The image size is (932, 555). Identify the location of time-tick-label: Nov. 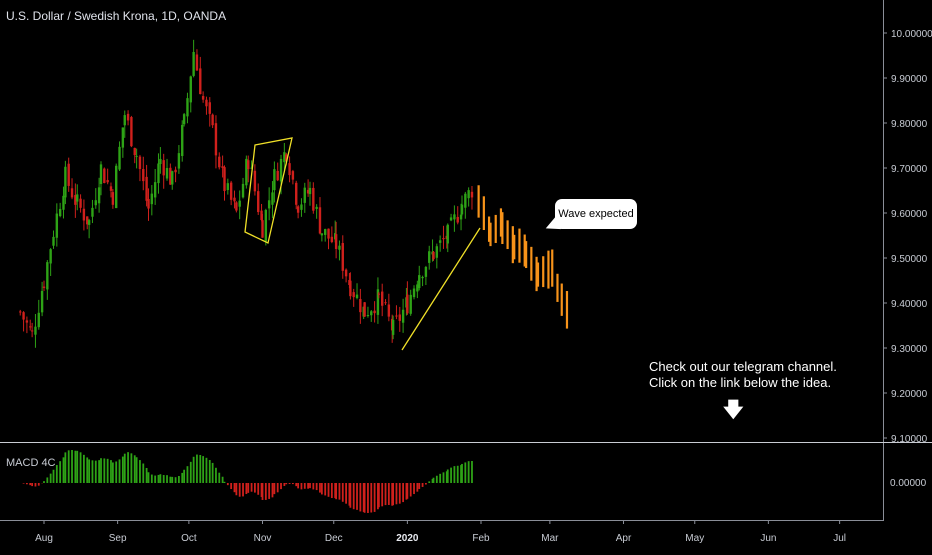
(263, 538).